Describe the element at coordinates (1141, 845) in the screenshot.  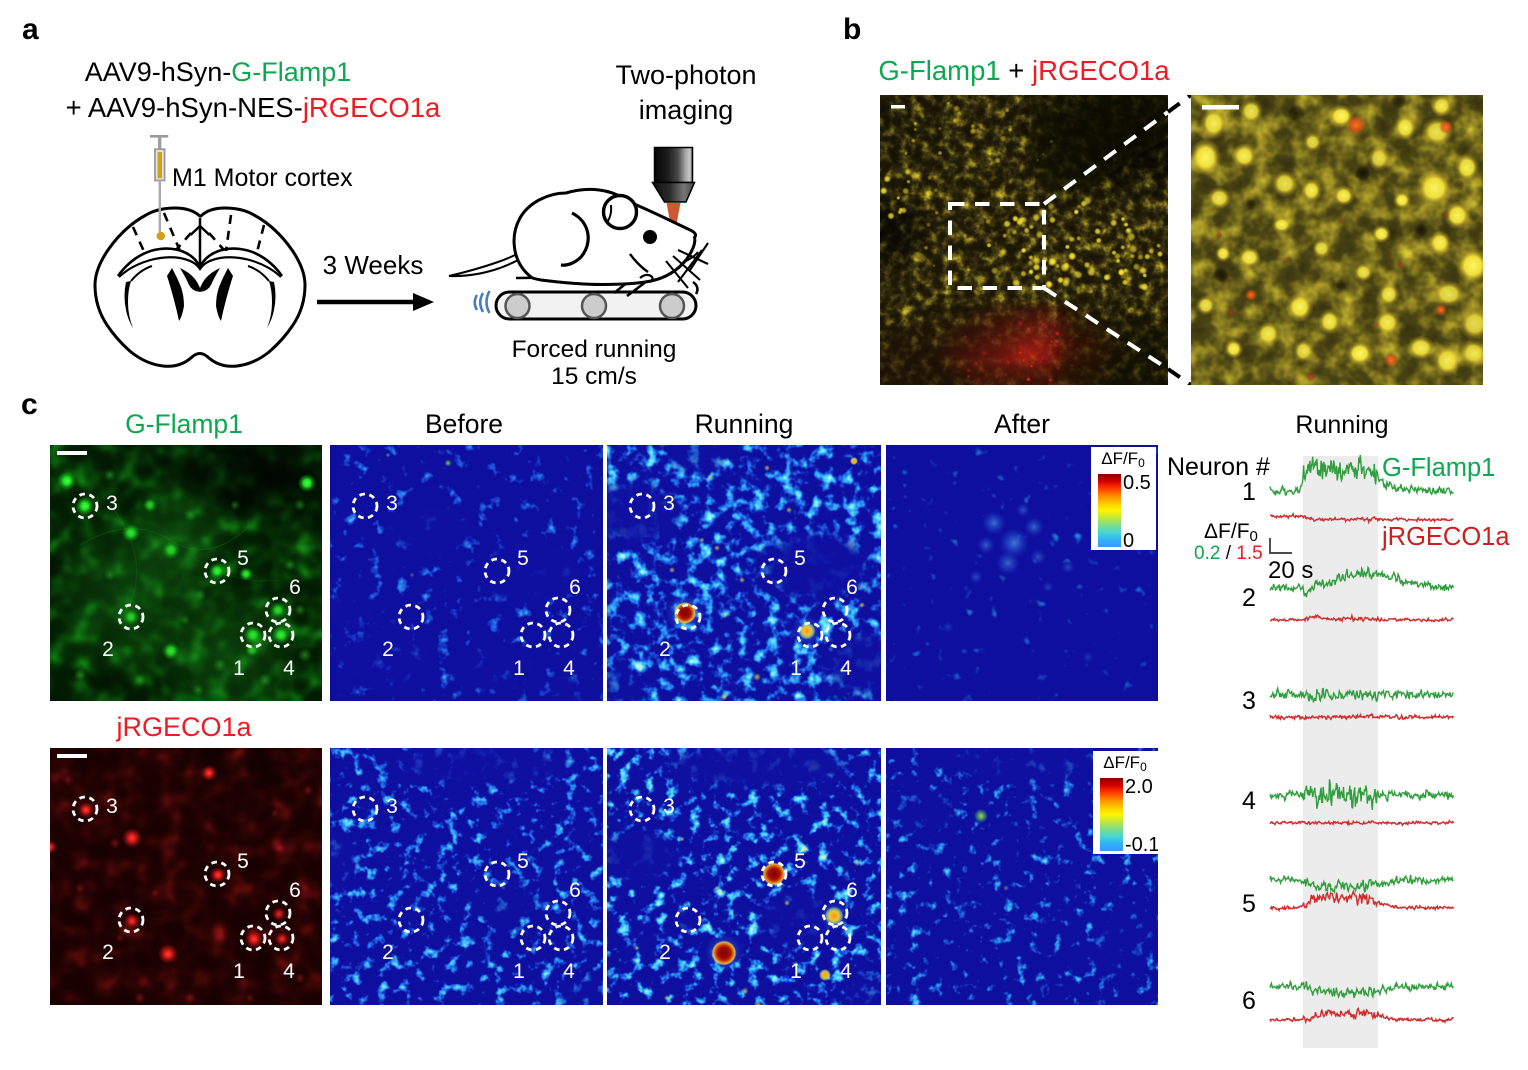
I see `svg-text: -0.1` at that location.